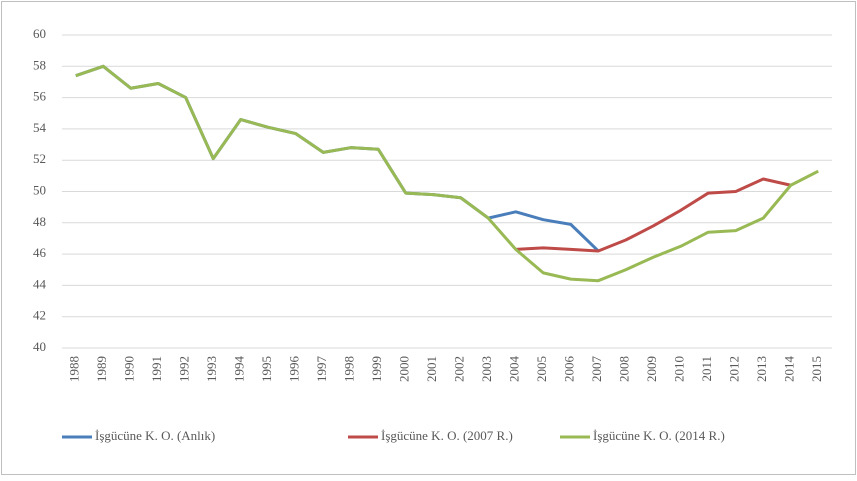  What do you see at coordinates (39, 221) in the screenshot?
I see `y-tick-label: 48` at bounding box center [39, 221].